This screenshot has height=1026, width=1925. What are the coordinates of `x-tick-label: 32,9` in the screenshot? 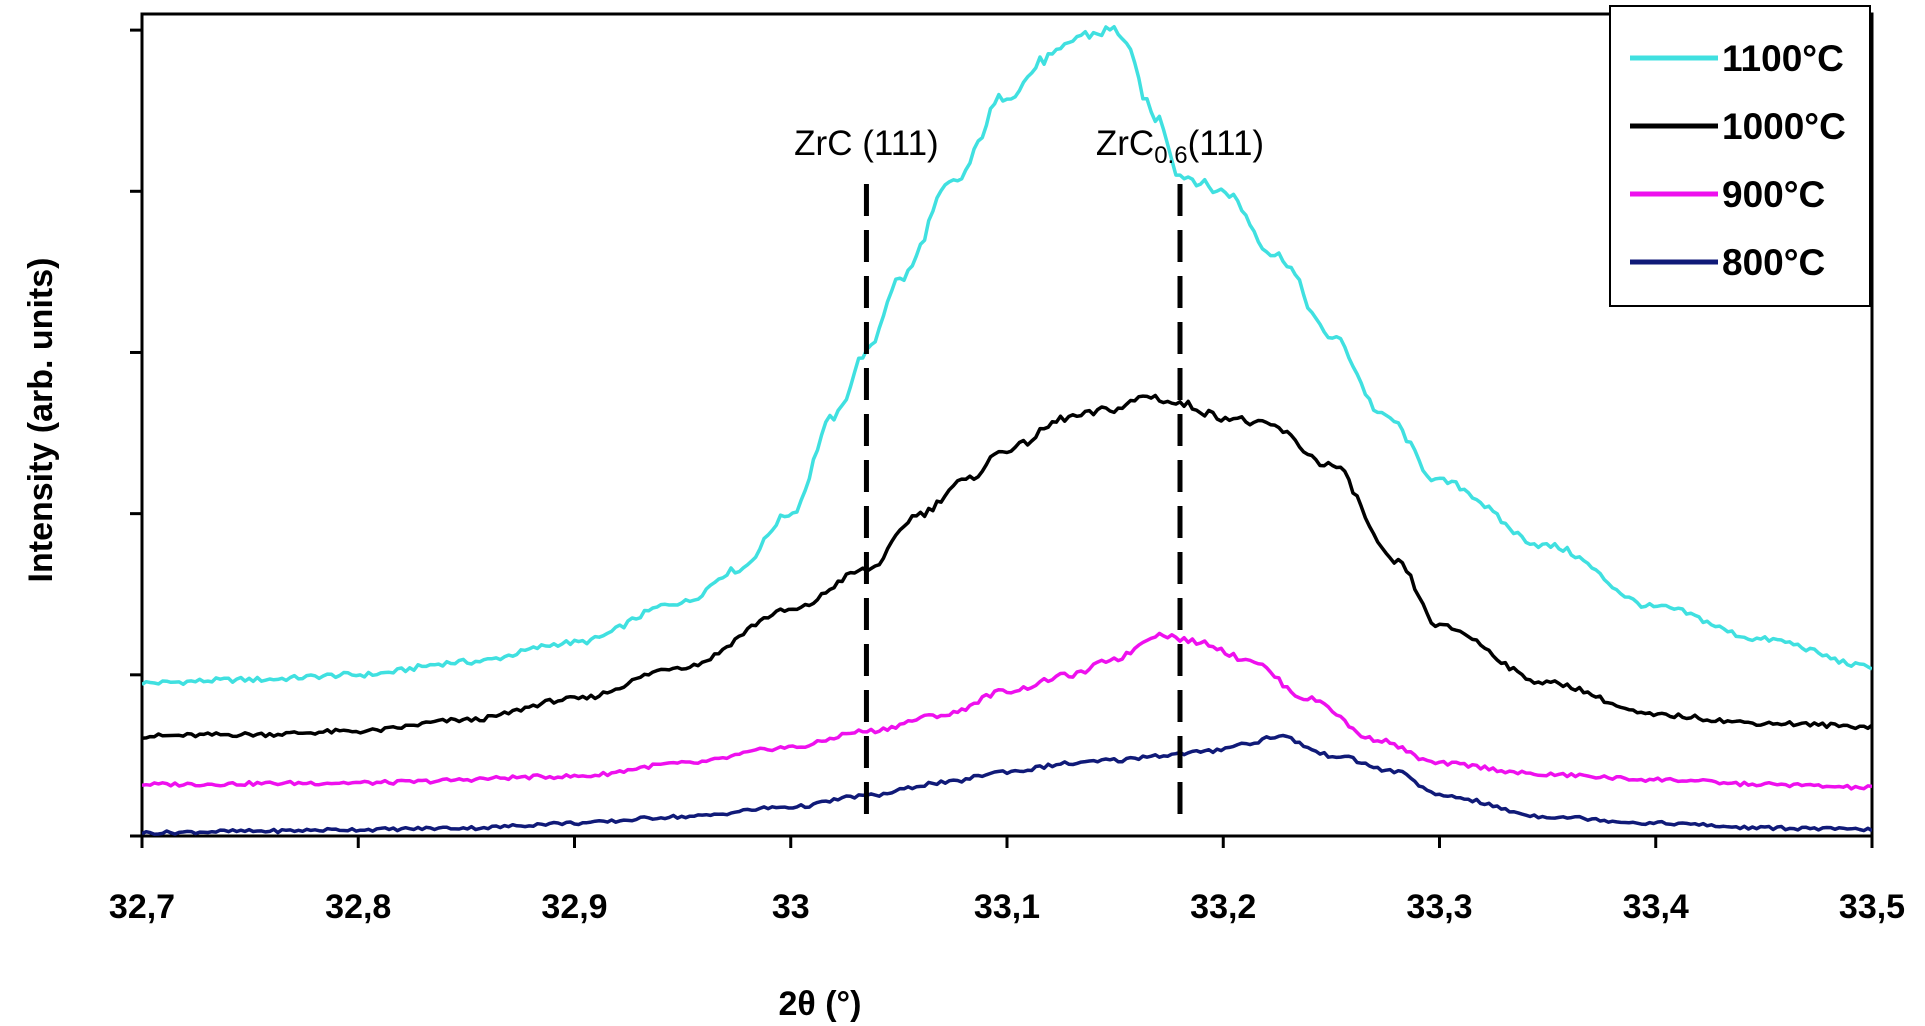 It's located at (574, 907).